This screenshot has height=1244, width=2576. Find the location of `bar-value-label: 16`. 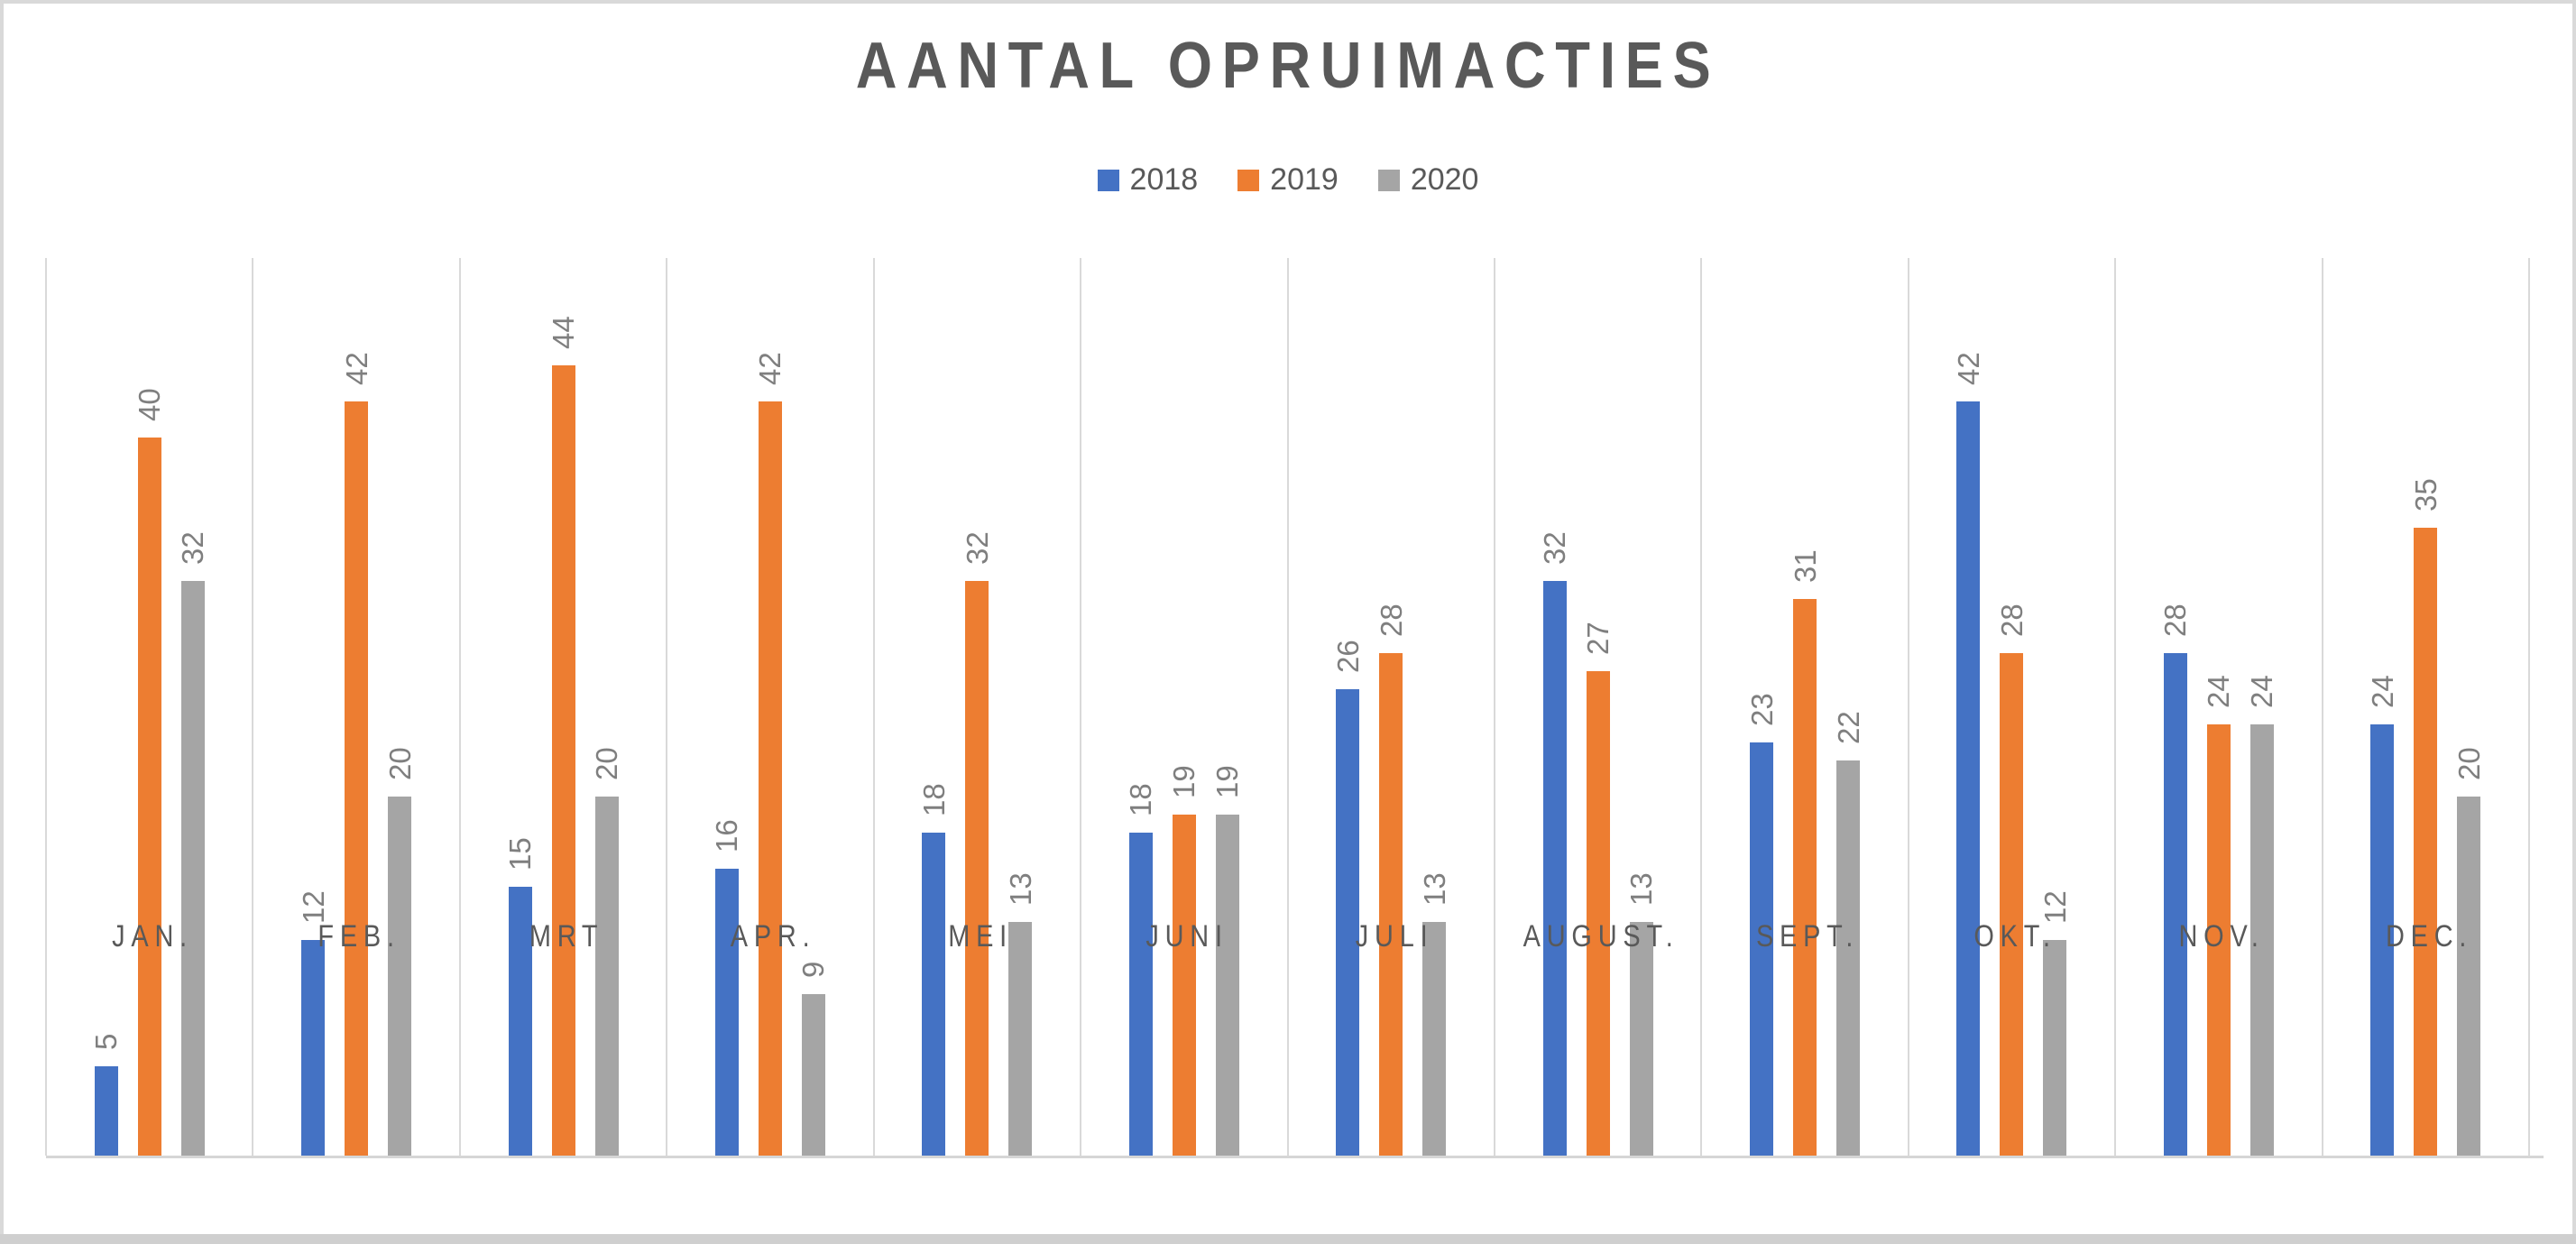

bar-value-label: 16 is located at coordinates (727, 835).